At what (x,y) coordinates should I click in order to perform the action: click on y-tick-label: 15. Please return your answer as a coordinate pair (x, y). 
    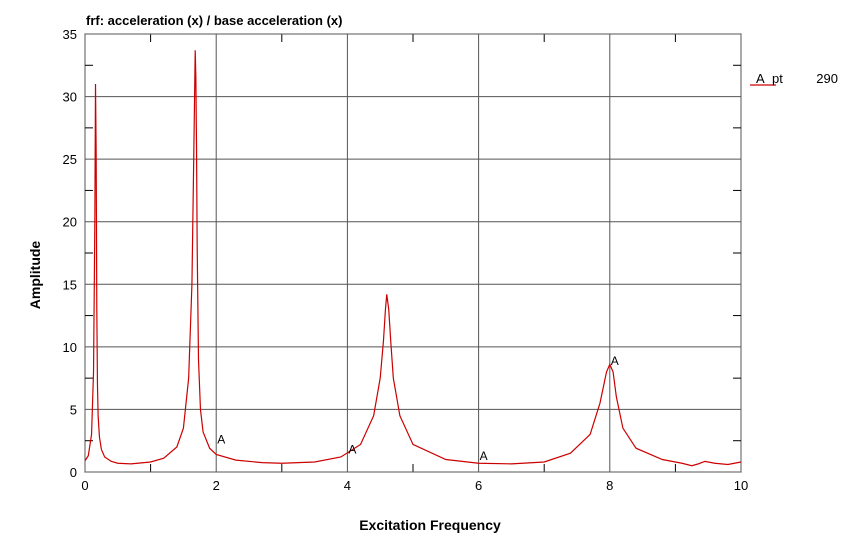
    Looking at the image, I should click on (70, 284).